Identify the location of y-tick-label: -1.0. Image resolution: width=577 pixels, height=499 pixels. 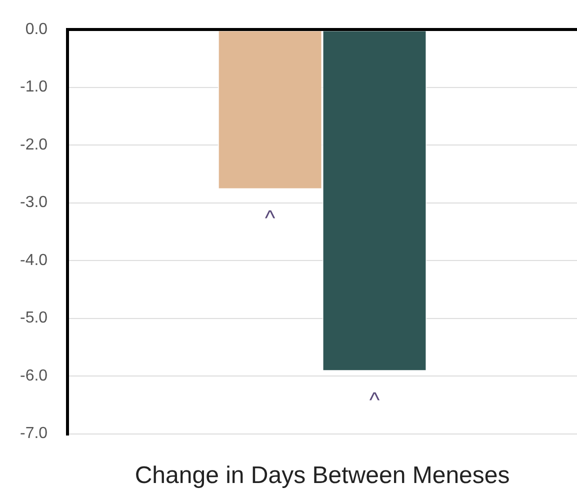
(34, 87).